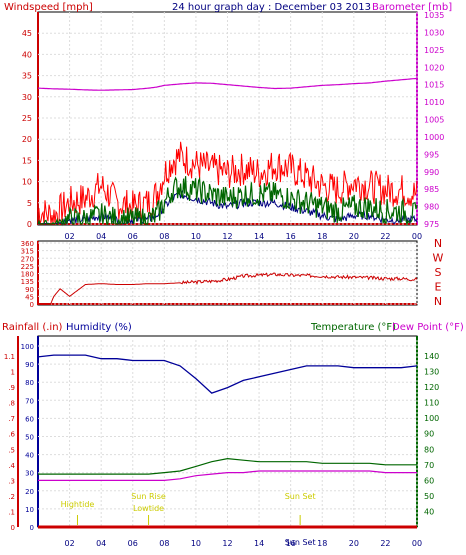 The width and height of the screenshot is (466, 555). What do you see at coordinates (434, 137) in the screenshot?
I see `barometer-tick-label: 1000` at bounding box center [434, 137].